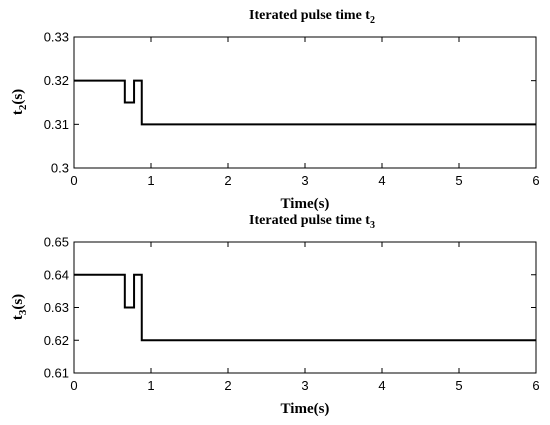 The image size is (550, 425). I want to click on y-tick-label: 0.33, so click(56, 37).